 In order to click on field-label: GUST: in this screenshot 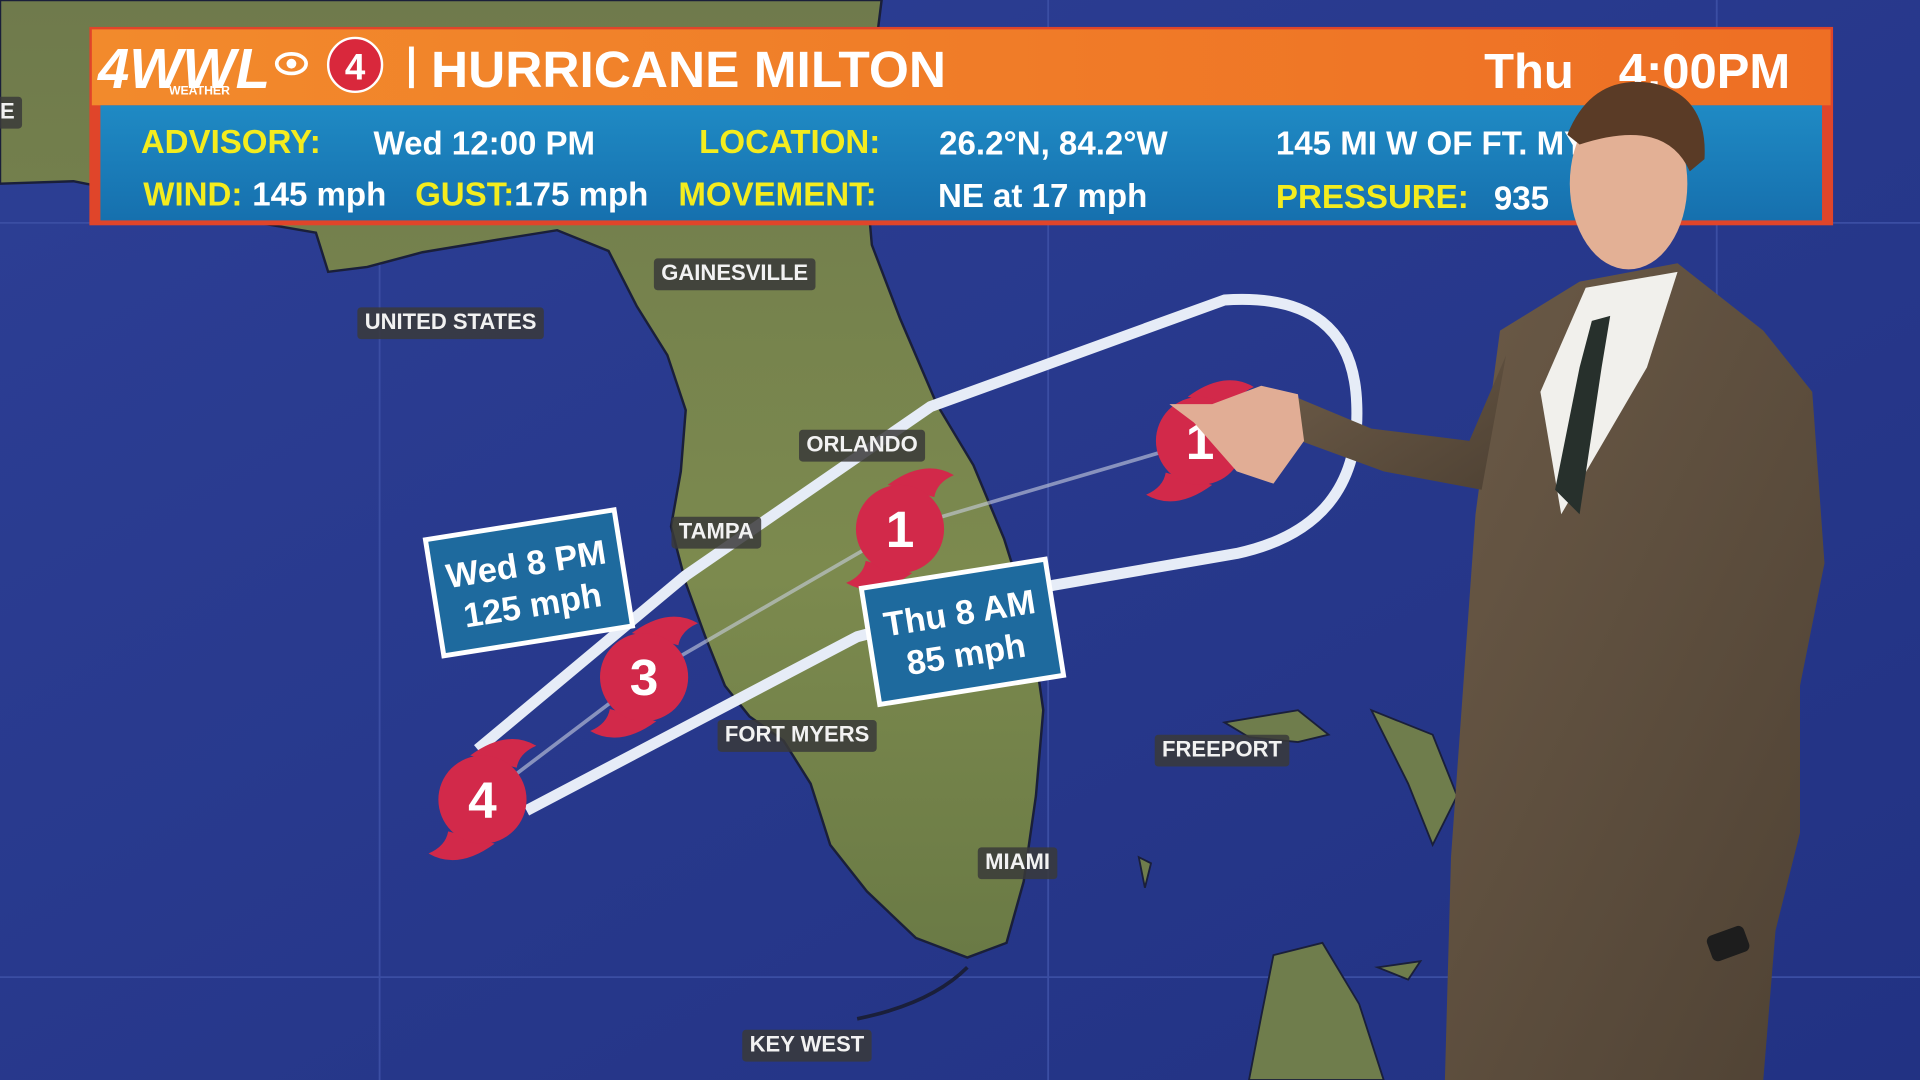, I will do `click(464, 195)`.